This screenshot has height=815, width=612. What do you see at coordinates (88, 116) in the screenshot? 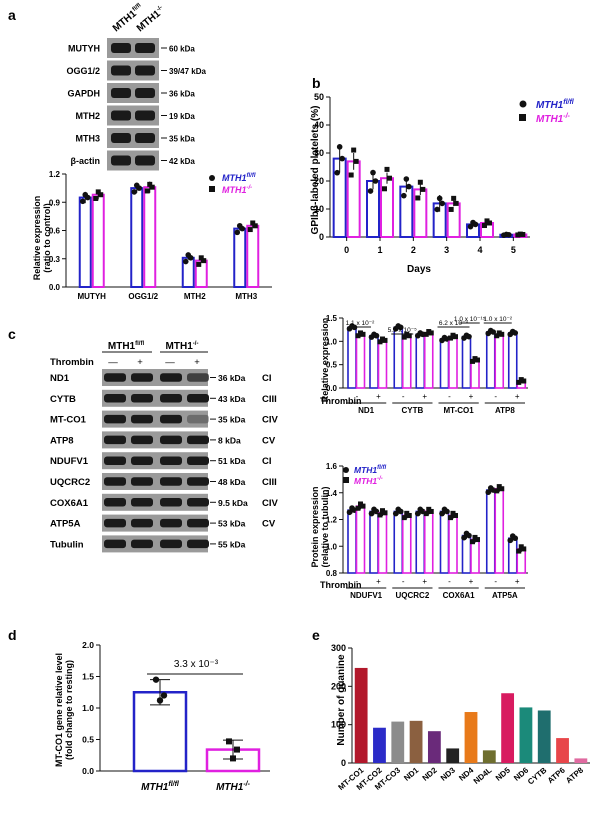
I see `blot-name-MTH2: MTH2` at bounding box center [88, 116].